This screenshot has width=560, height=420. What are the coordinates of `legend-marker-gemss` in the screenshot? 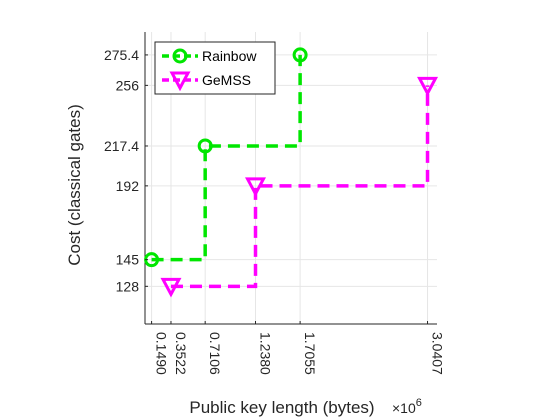 It's located at (180, 81).